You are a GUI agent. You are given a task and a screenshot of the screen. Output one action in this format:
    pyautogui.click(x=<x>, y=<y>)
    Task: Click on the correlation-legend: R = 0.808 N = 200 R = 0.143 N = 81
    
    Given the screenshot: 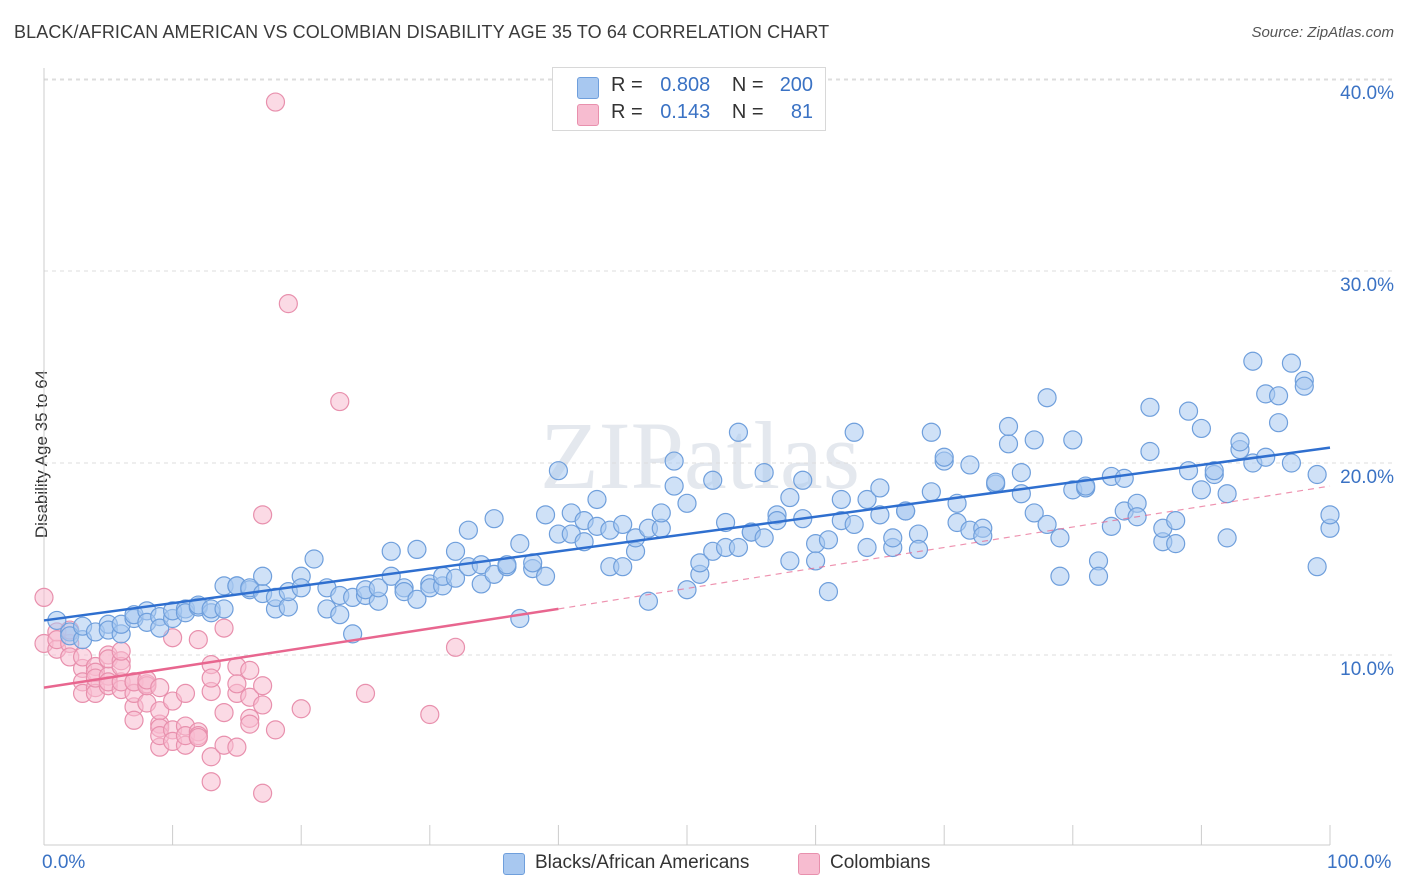 What is the action you would take?
    pyautogui.click(x=689, y=99)
    